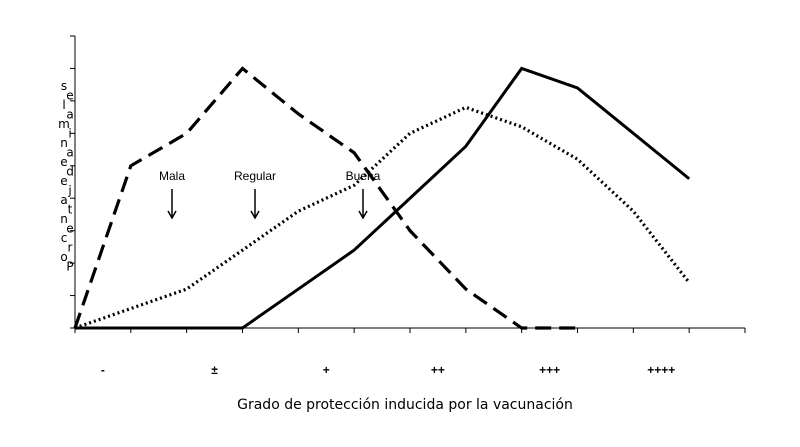 The width and height of the screenshot is (800, 447). I want to click on y-axis-label-text: se la m i n a e d ej at n e cr o P, so click(66, 176).